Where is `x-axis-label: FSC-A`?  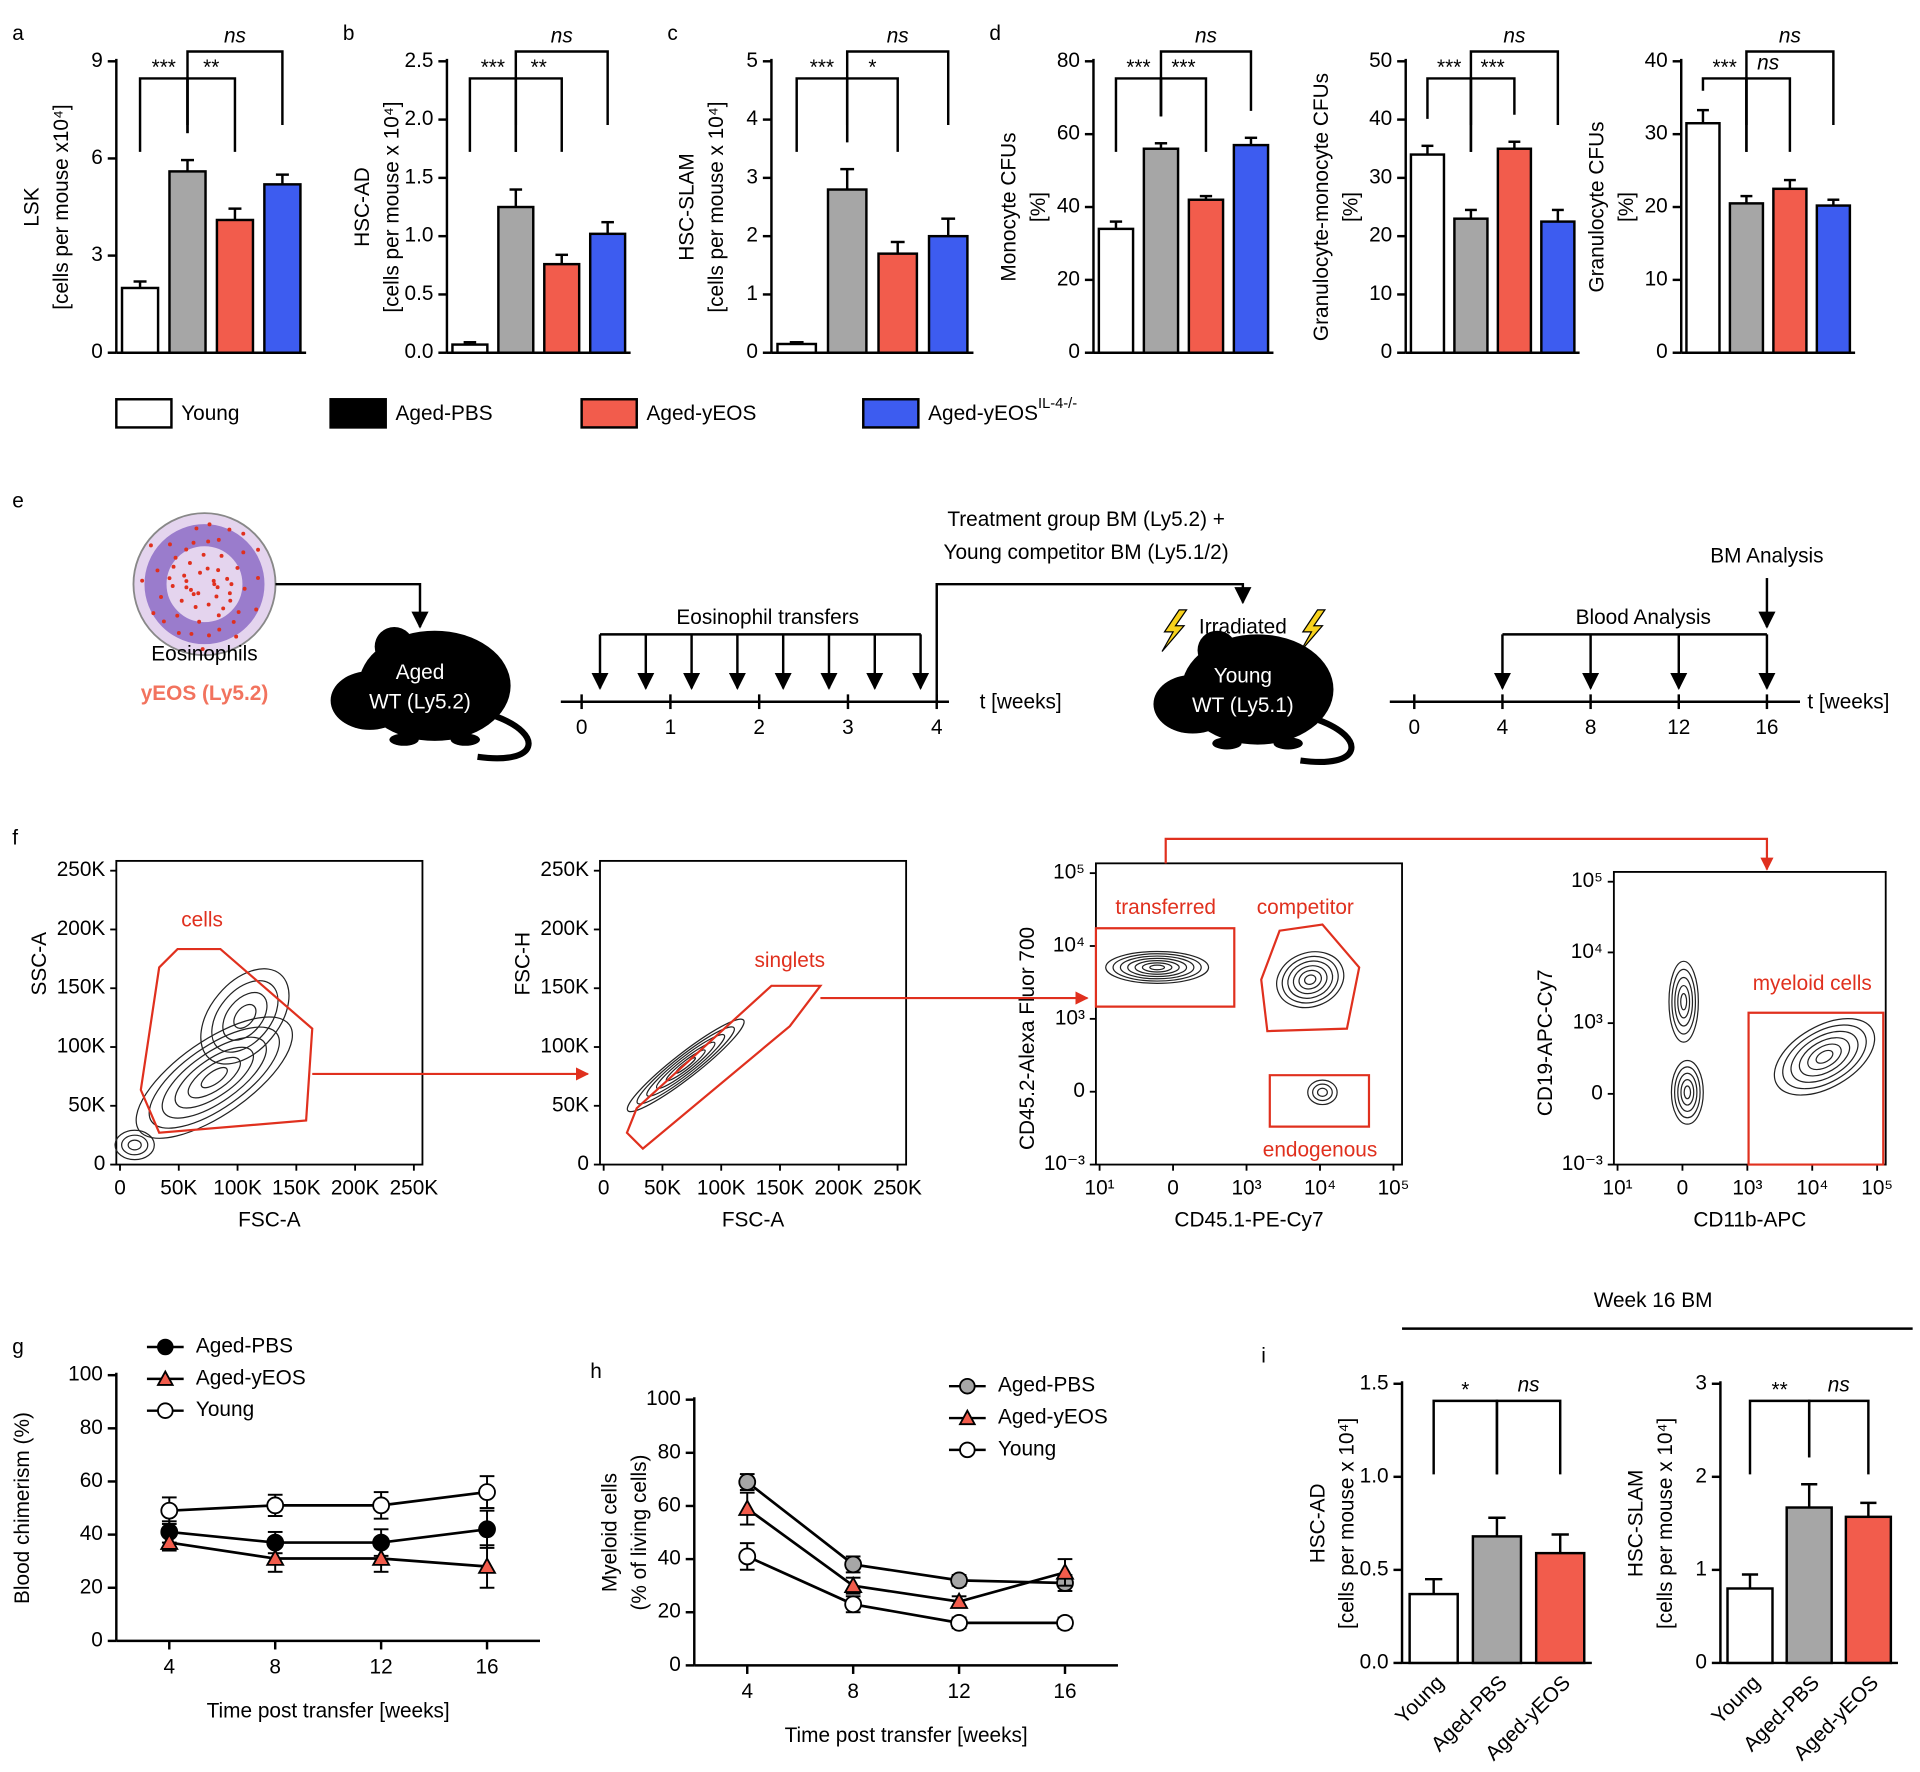 x-axis-label: FSC-A is located at coordinates (269, 1219).